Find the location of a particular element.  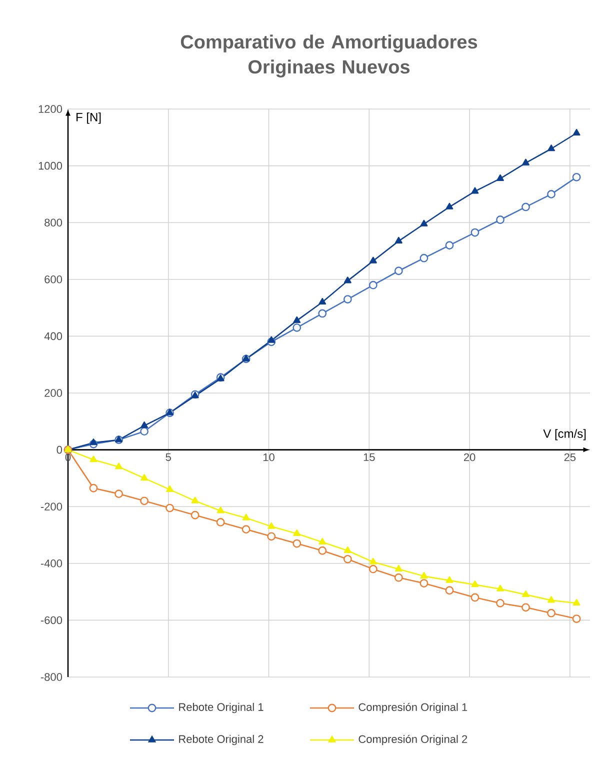

y-tick-label: -800 is located at coordinates (51, 677).